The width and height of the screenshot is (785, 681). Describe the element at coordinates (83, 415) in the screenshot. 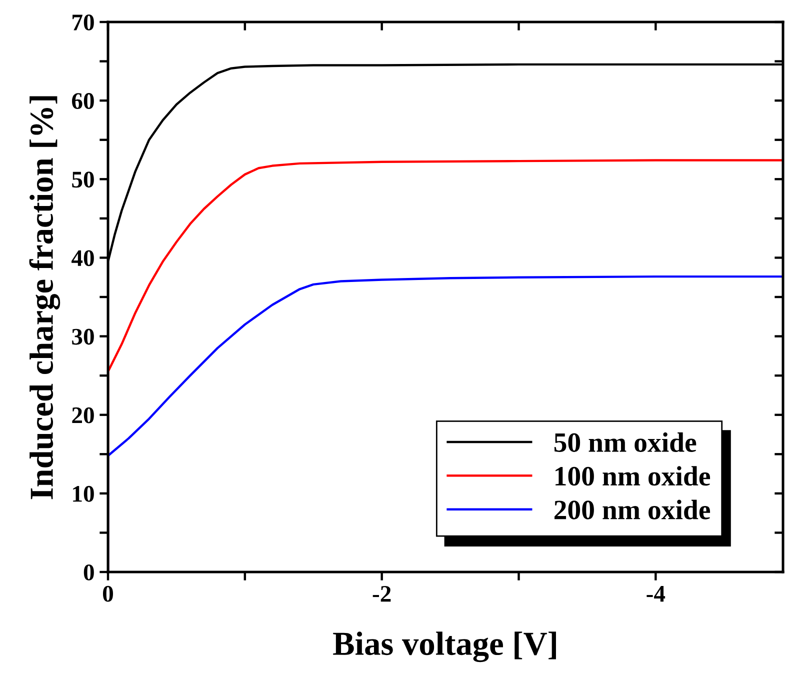

I see `y-tick-label: 20` at that location.